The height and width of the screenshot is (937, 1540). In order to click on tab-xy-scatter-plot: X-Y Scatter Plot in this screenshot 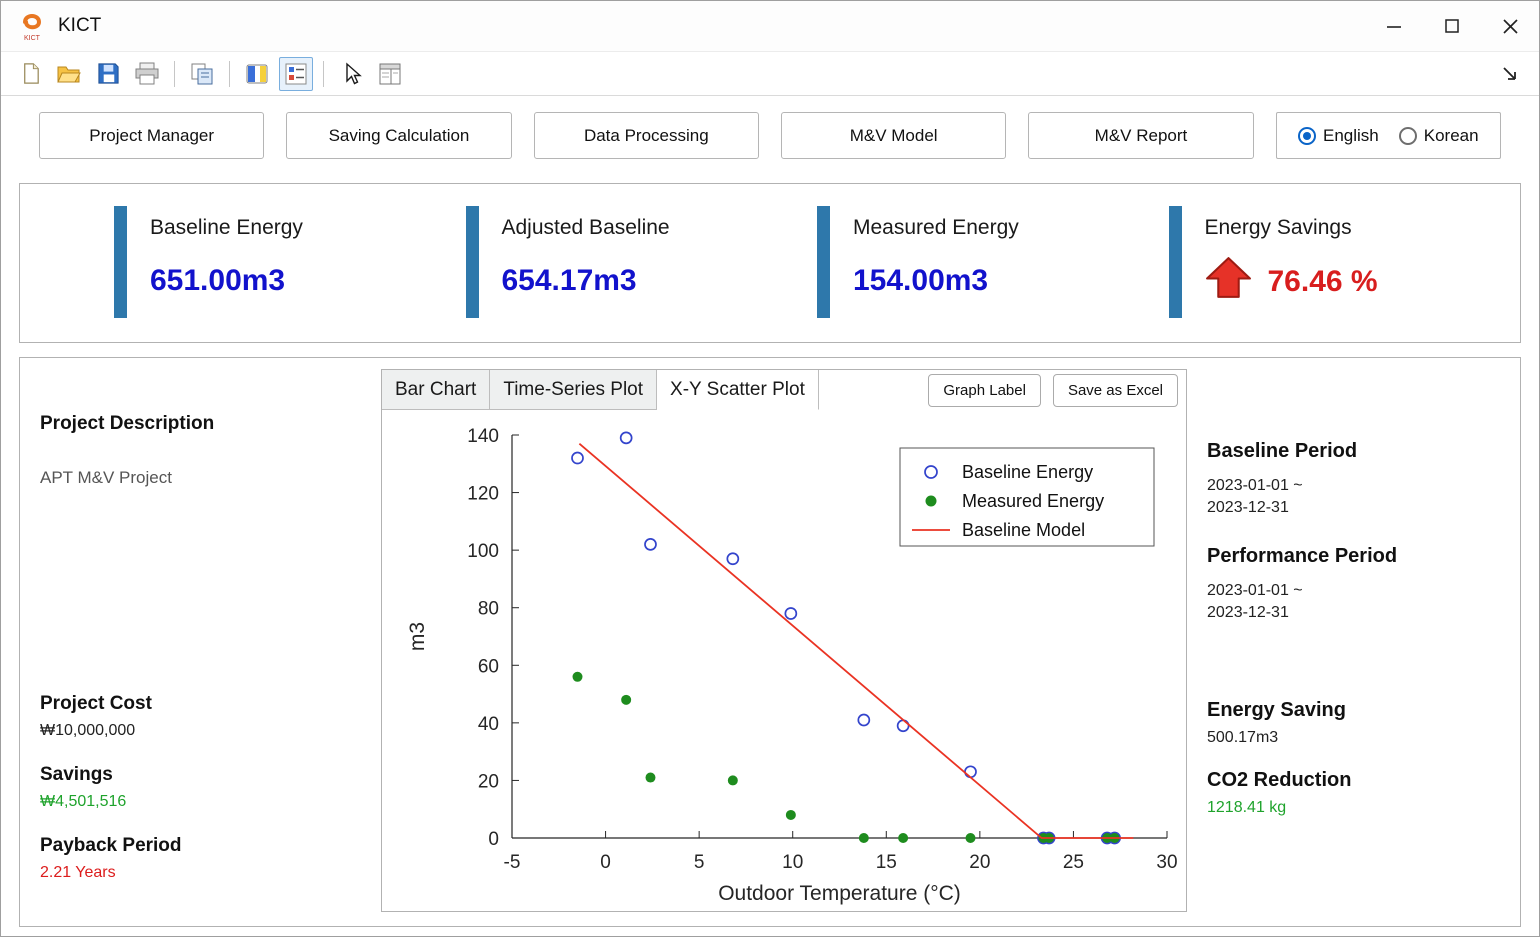, I will do `click(738, 390)`.